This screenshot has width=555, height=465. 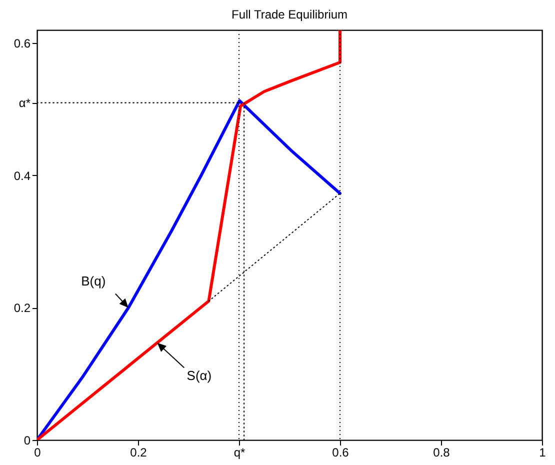 I want to click on annotation: B(q), so click(x=93, y=281).